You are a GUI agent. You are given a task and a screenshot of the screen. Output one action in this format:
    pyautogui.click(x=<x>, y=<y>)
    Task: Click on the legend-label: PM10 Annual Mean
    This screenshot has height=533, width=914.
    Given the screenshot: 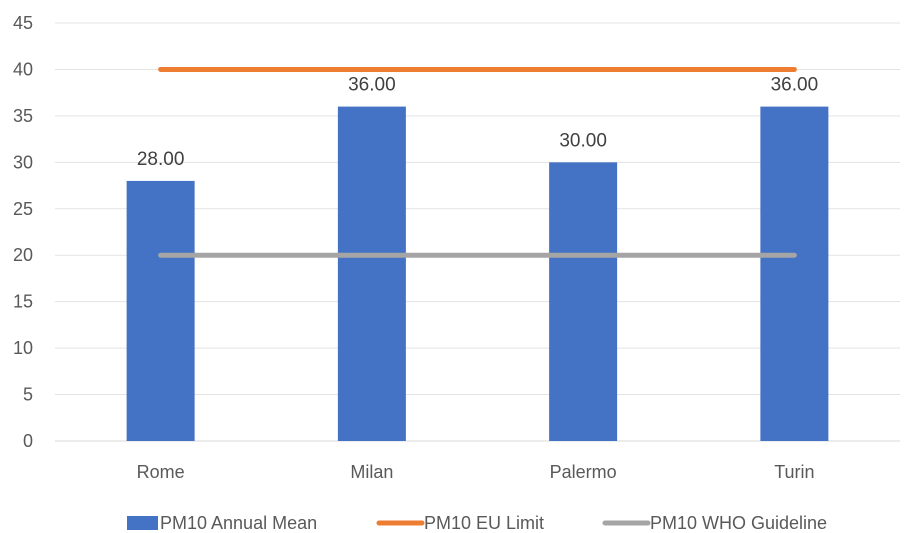 What is the action you would take?
    pyautogui.click(x=238, y=523)
    